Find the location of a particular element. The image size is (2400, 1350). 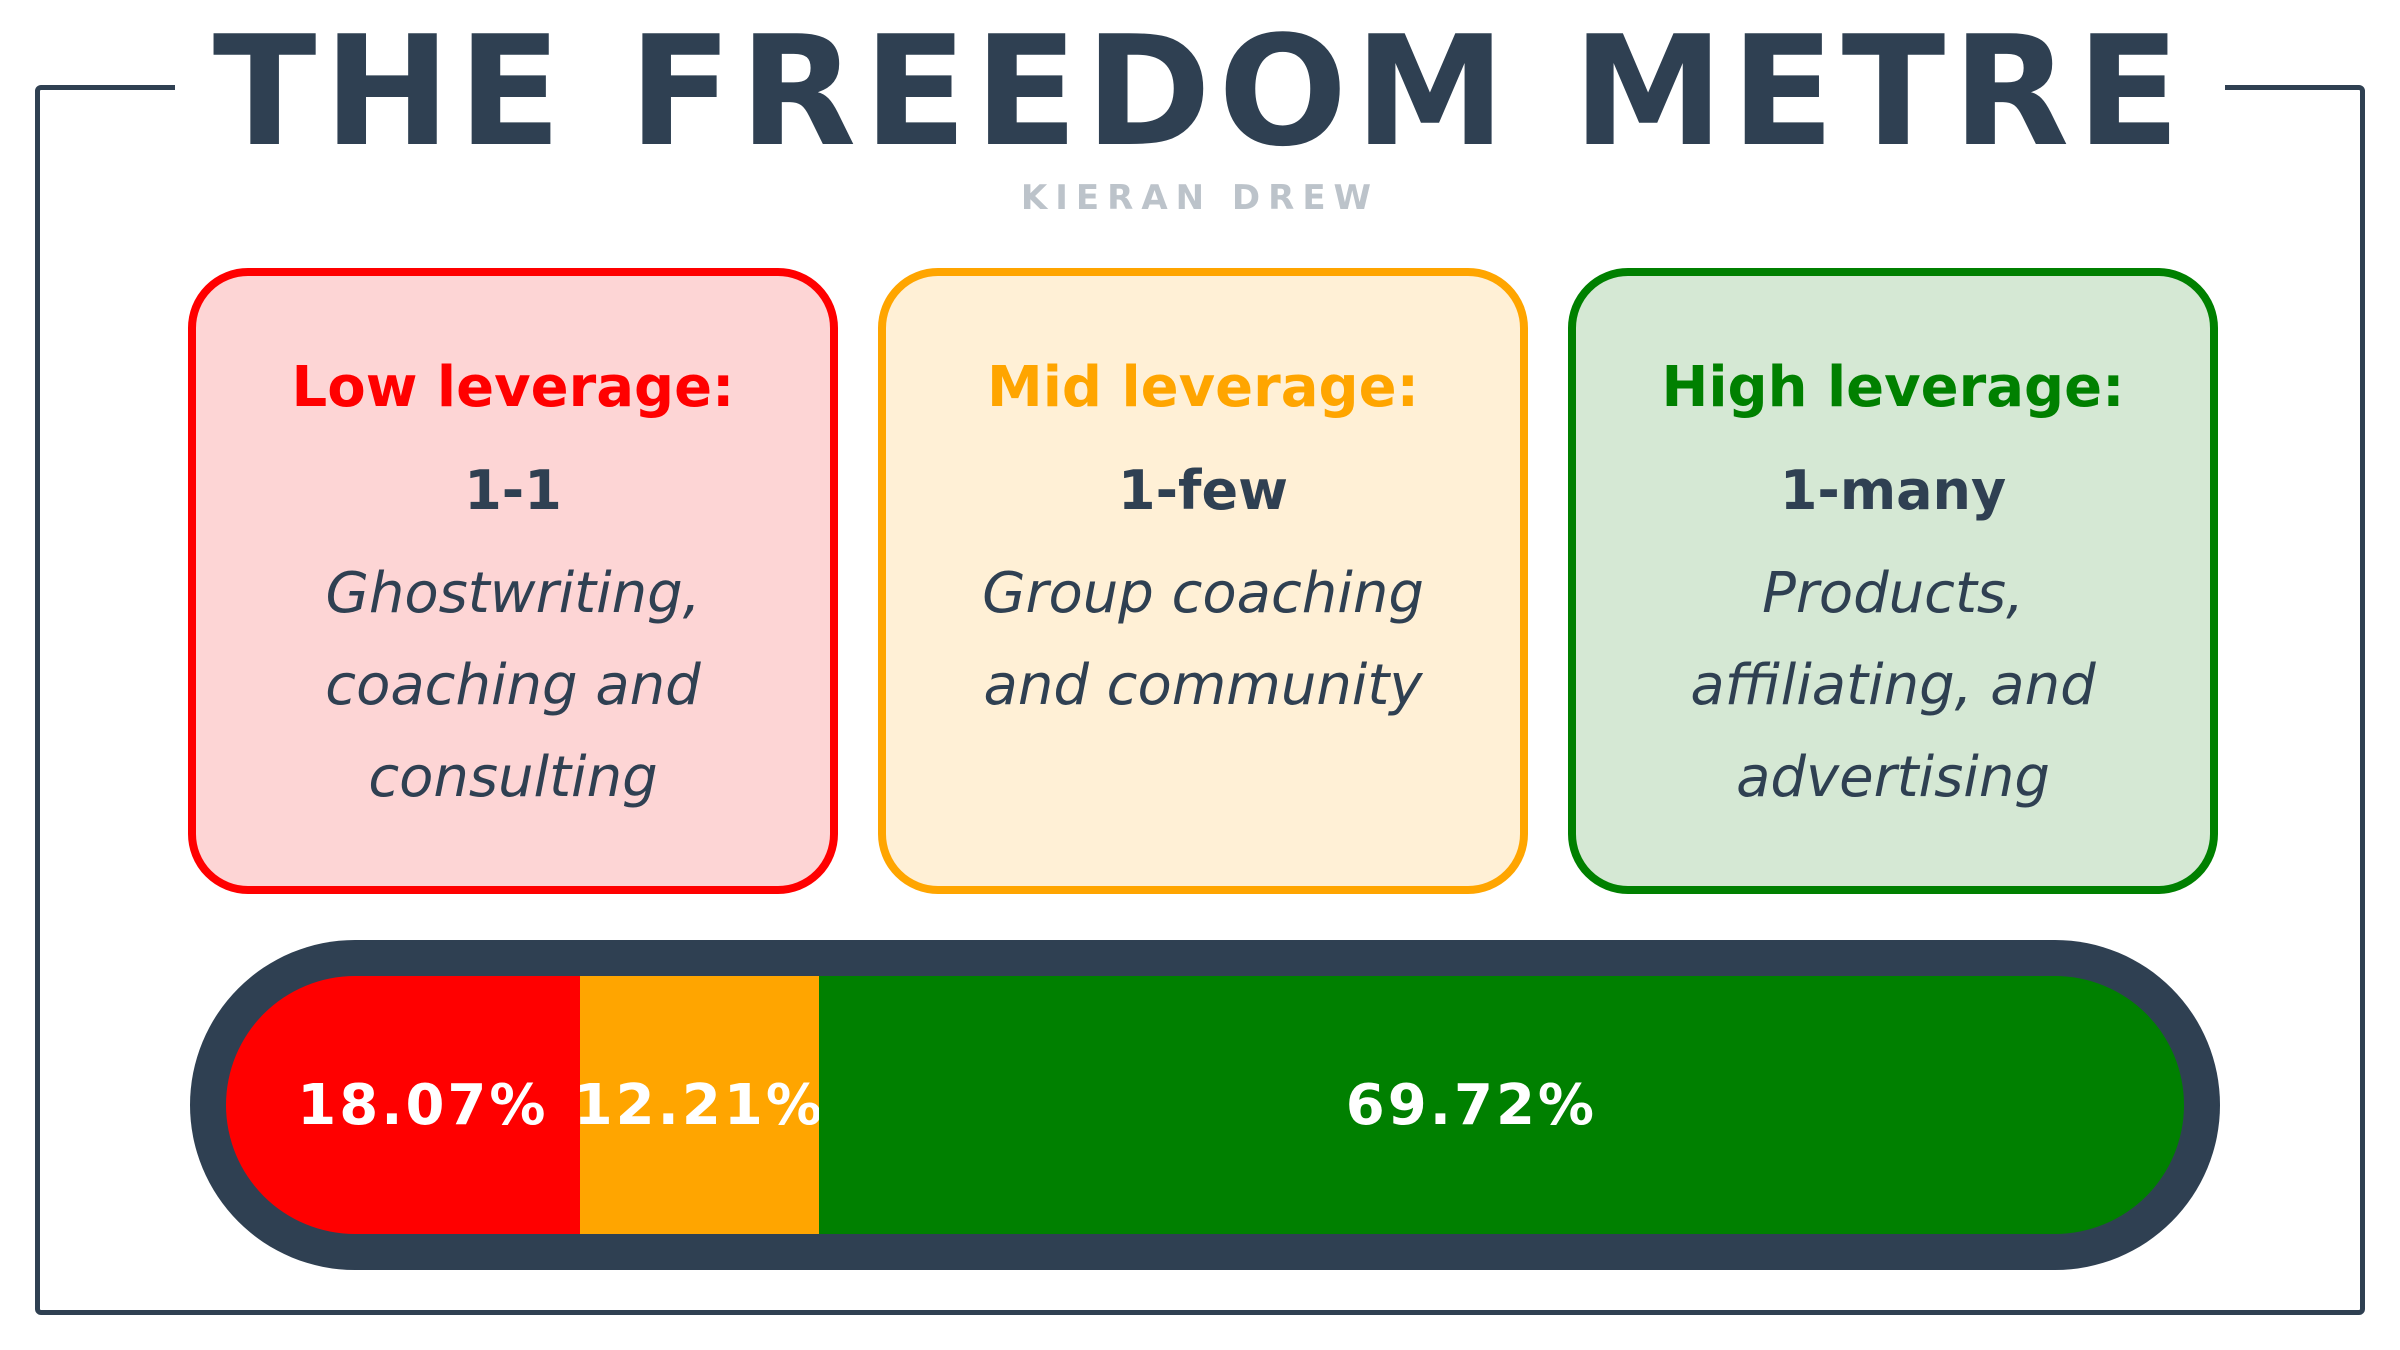

card-description: Ghostwriting, coaching and consulting is located at coordinates (513, 685).